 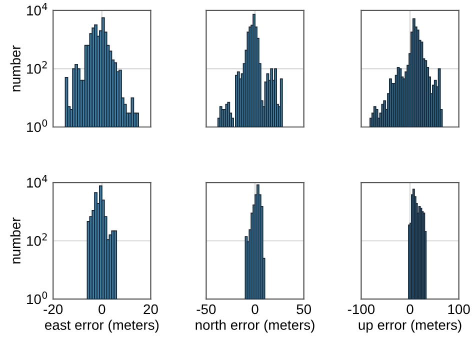 What do you see at coordinates (361, 309) in the screenshot?
I see `x-tick-label: -100` at bounding box center [361, 309].